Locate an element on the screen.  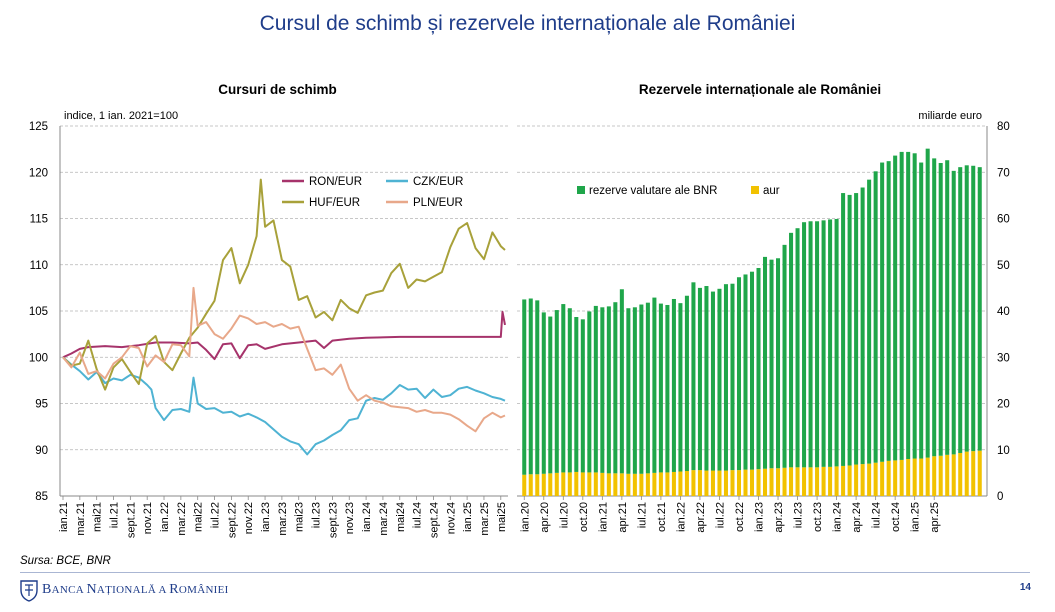
fx-x-tick-label: mai23 is located at coordinates (300, 517).